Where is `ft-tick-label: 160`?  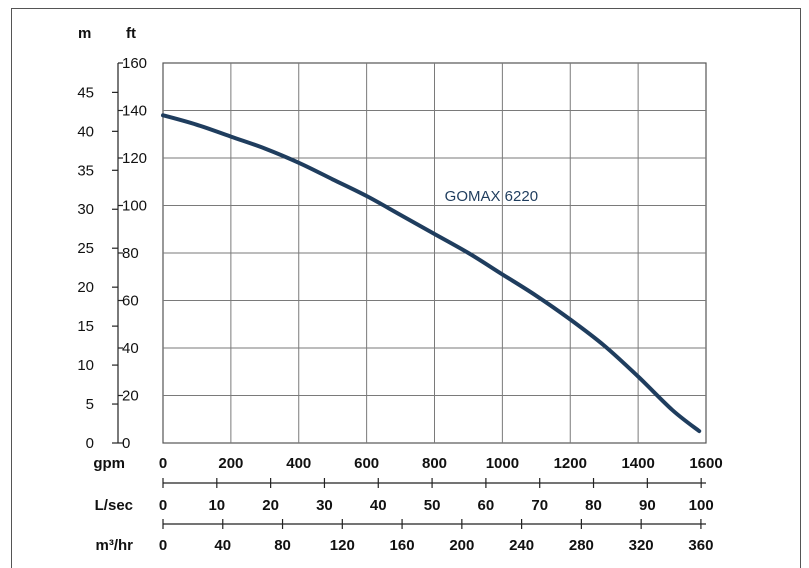 ft-tick-label: 160 is located at coordinates (134, 63).